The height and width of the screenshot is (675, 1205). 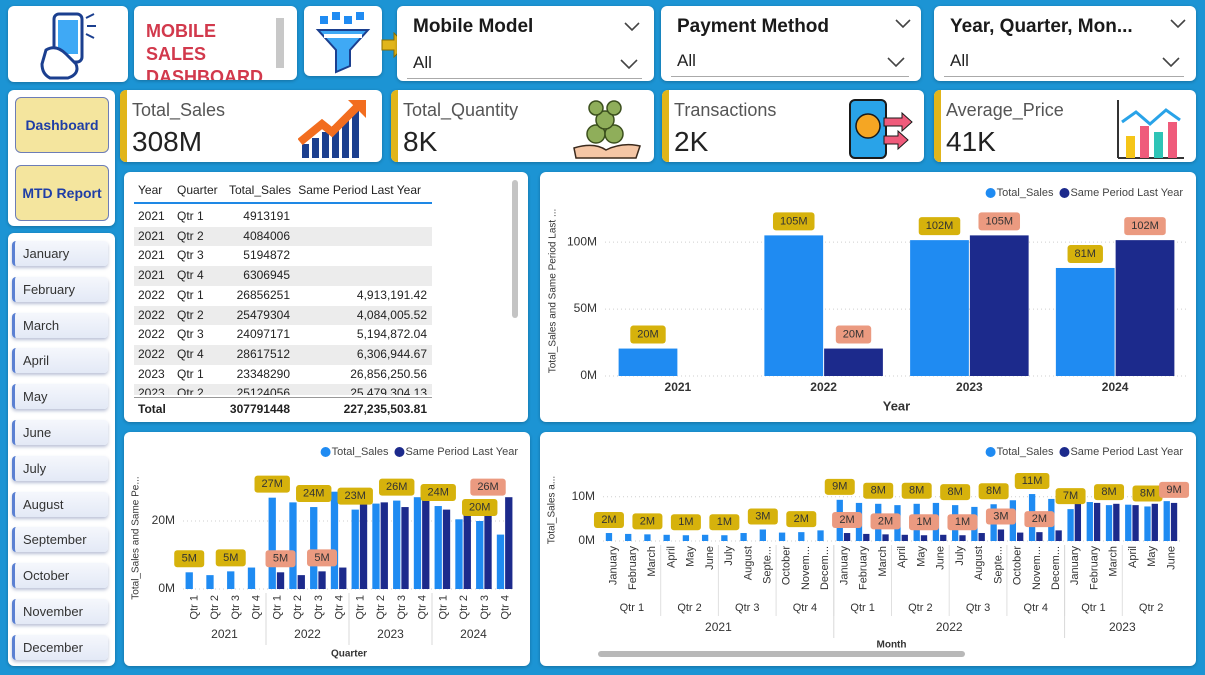 I want to click on month-button: April, so click(x=60, y=361).